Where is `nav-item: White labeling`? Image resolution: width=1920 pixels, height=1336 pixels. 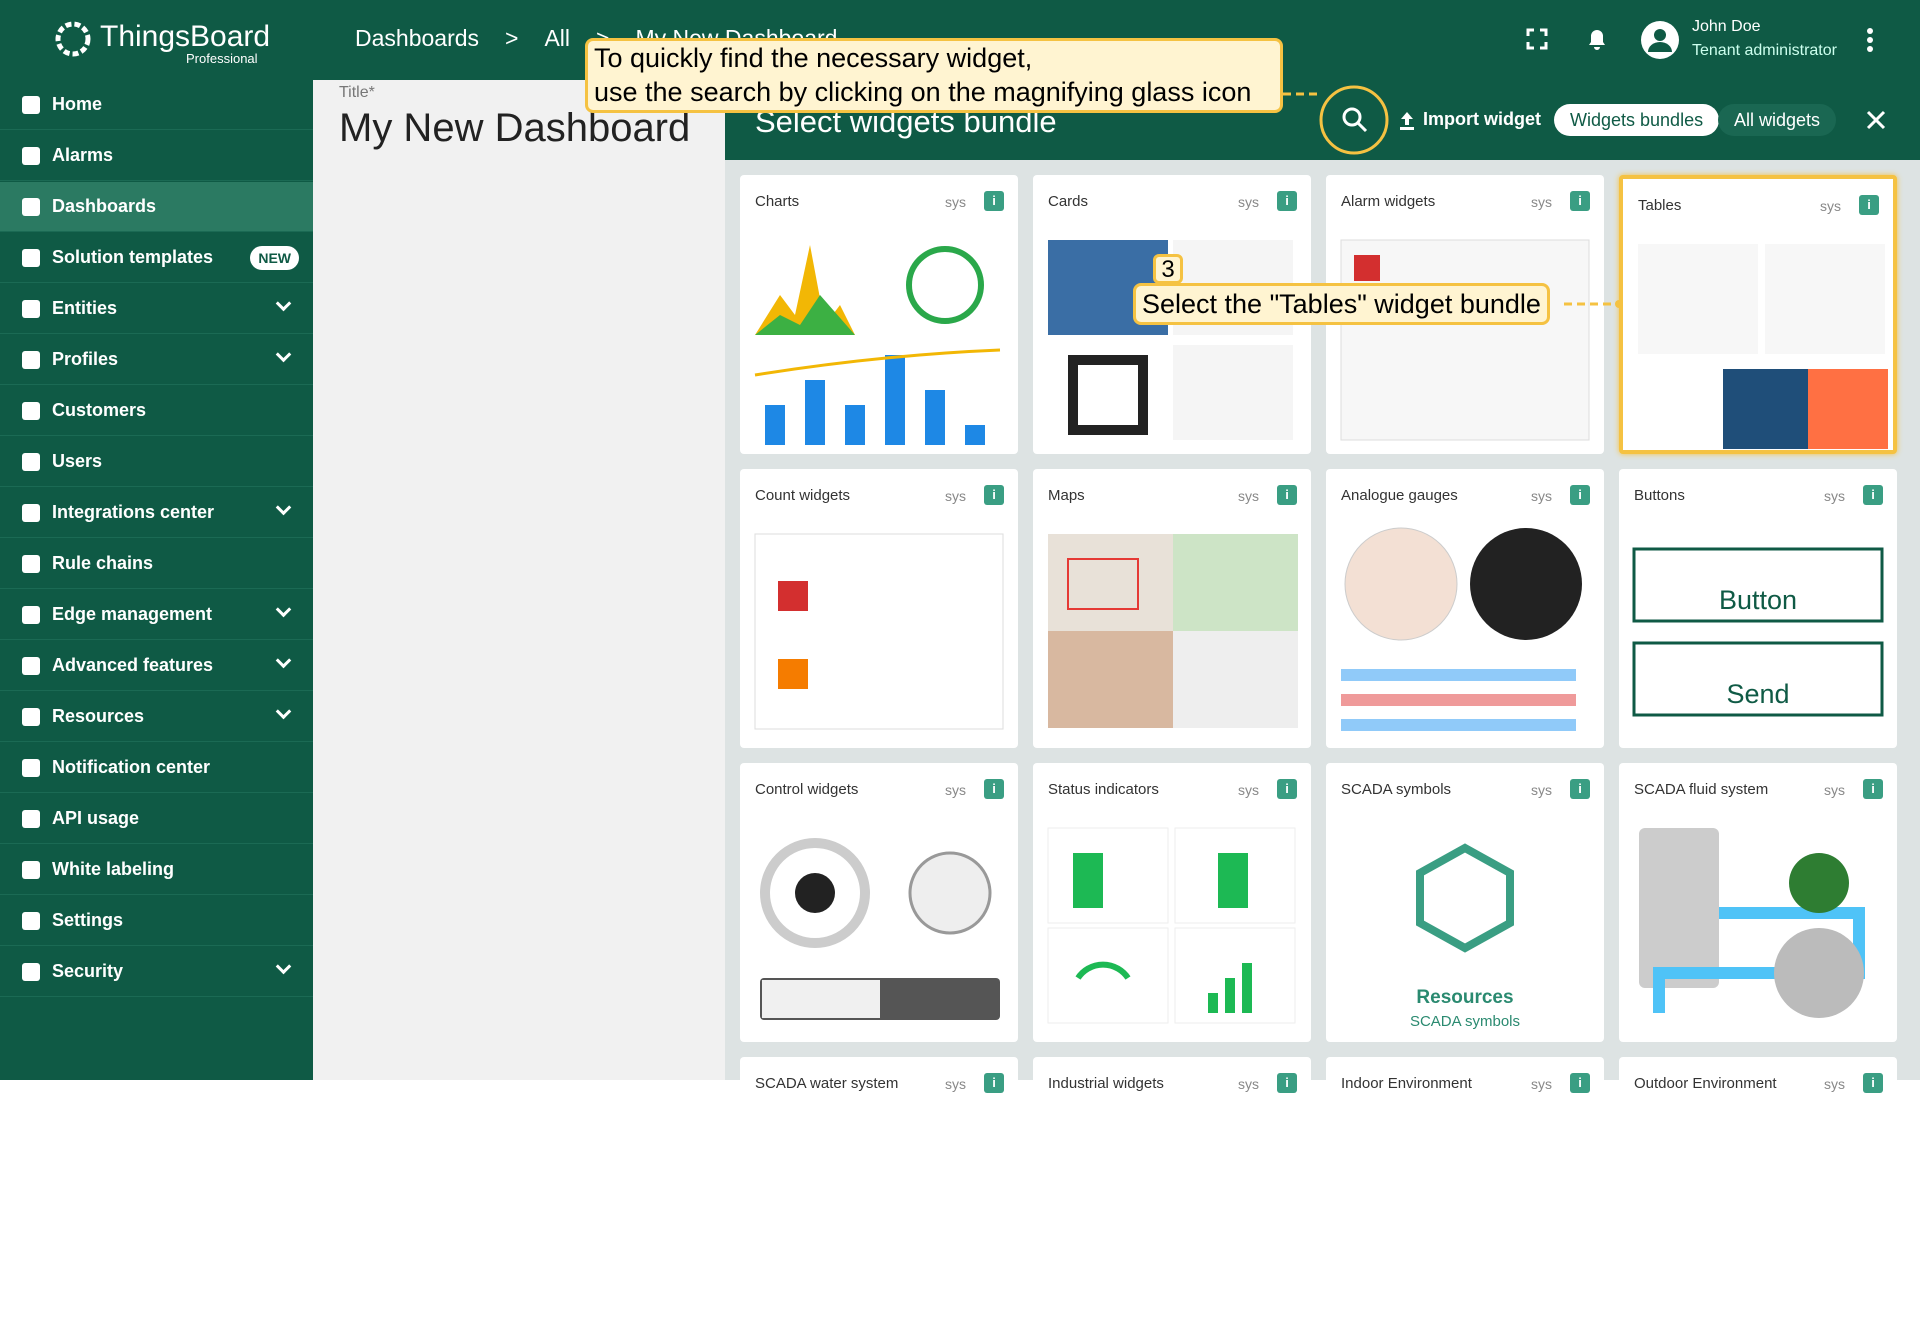 nav-item: White labeling is located at coordinates (156, 870).